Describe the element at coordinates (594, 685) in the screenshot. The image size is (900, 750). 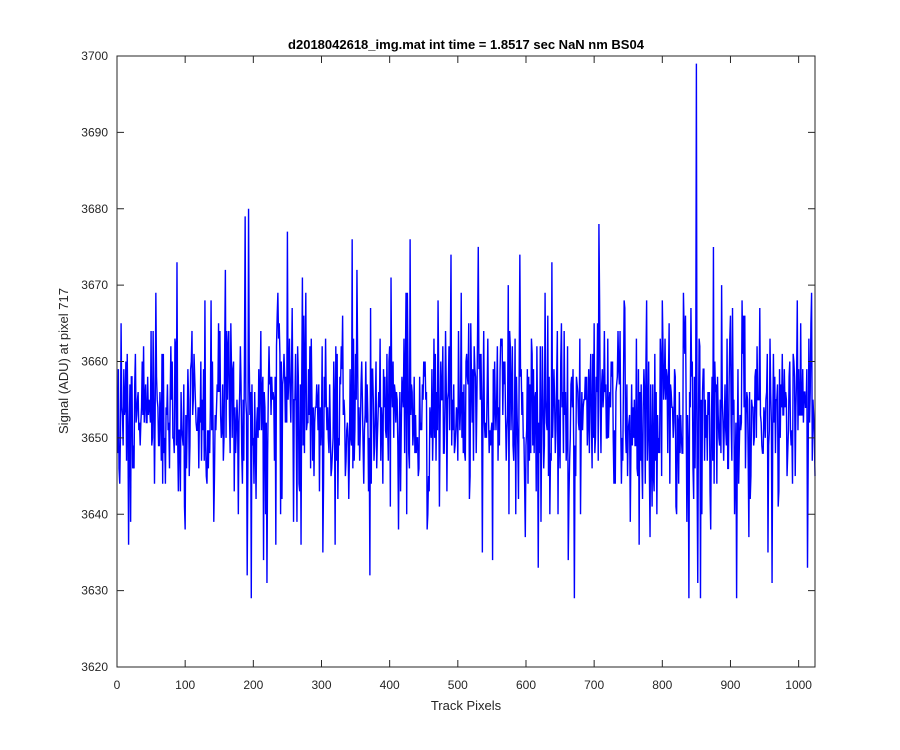
I see `x-tick-label: 700` at that location.